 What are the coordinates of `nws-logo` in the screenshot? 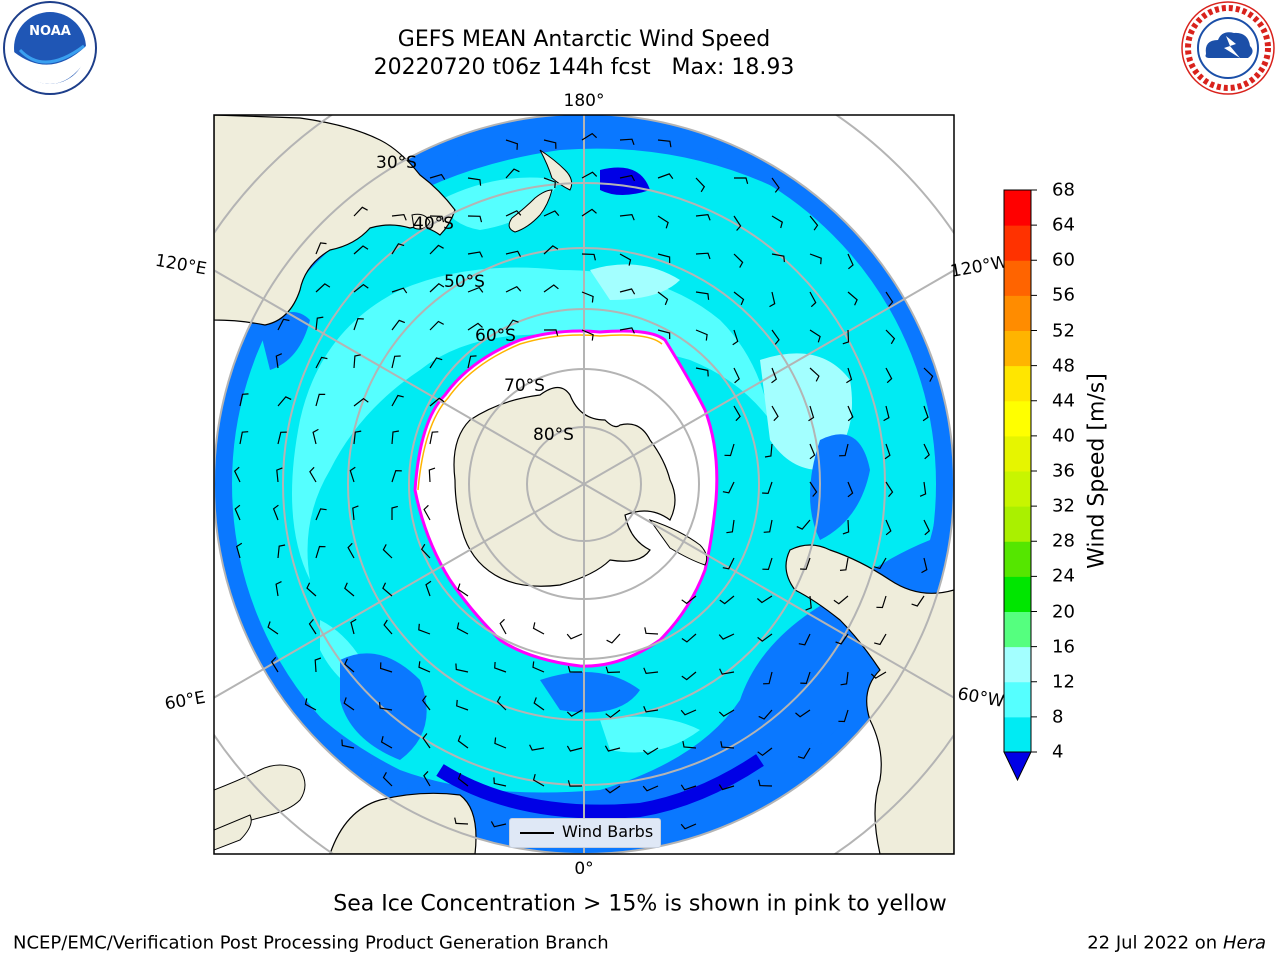 It's located at (1228, 48).